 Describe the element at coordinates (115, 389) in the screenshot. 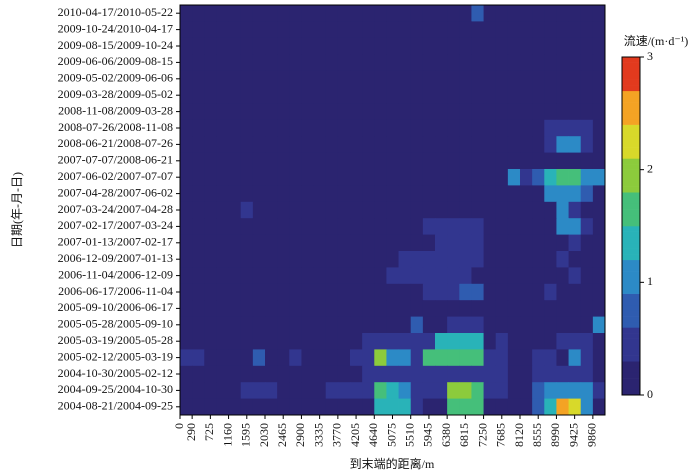

I see `y-tick-label: 2004-09-25/2004-10-30` at that location.